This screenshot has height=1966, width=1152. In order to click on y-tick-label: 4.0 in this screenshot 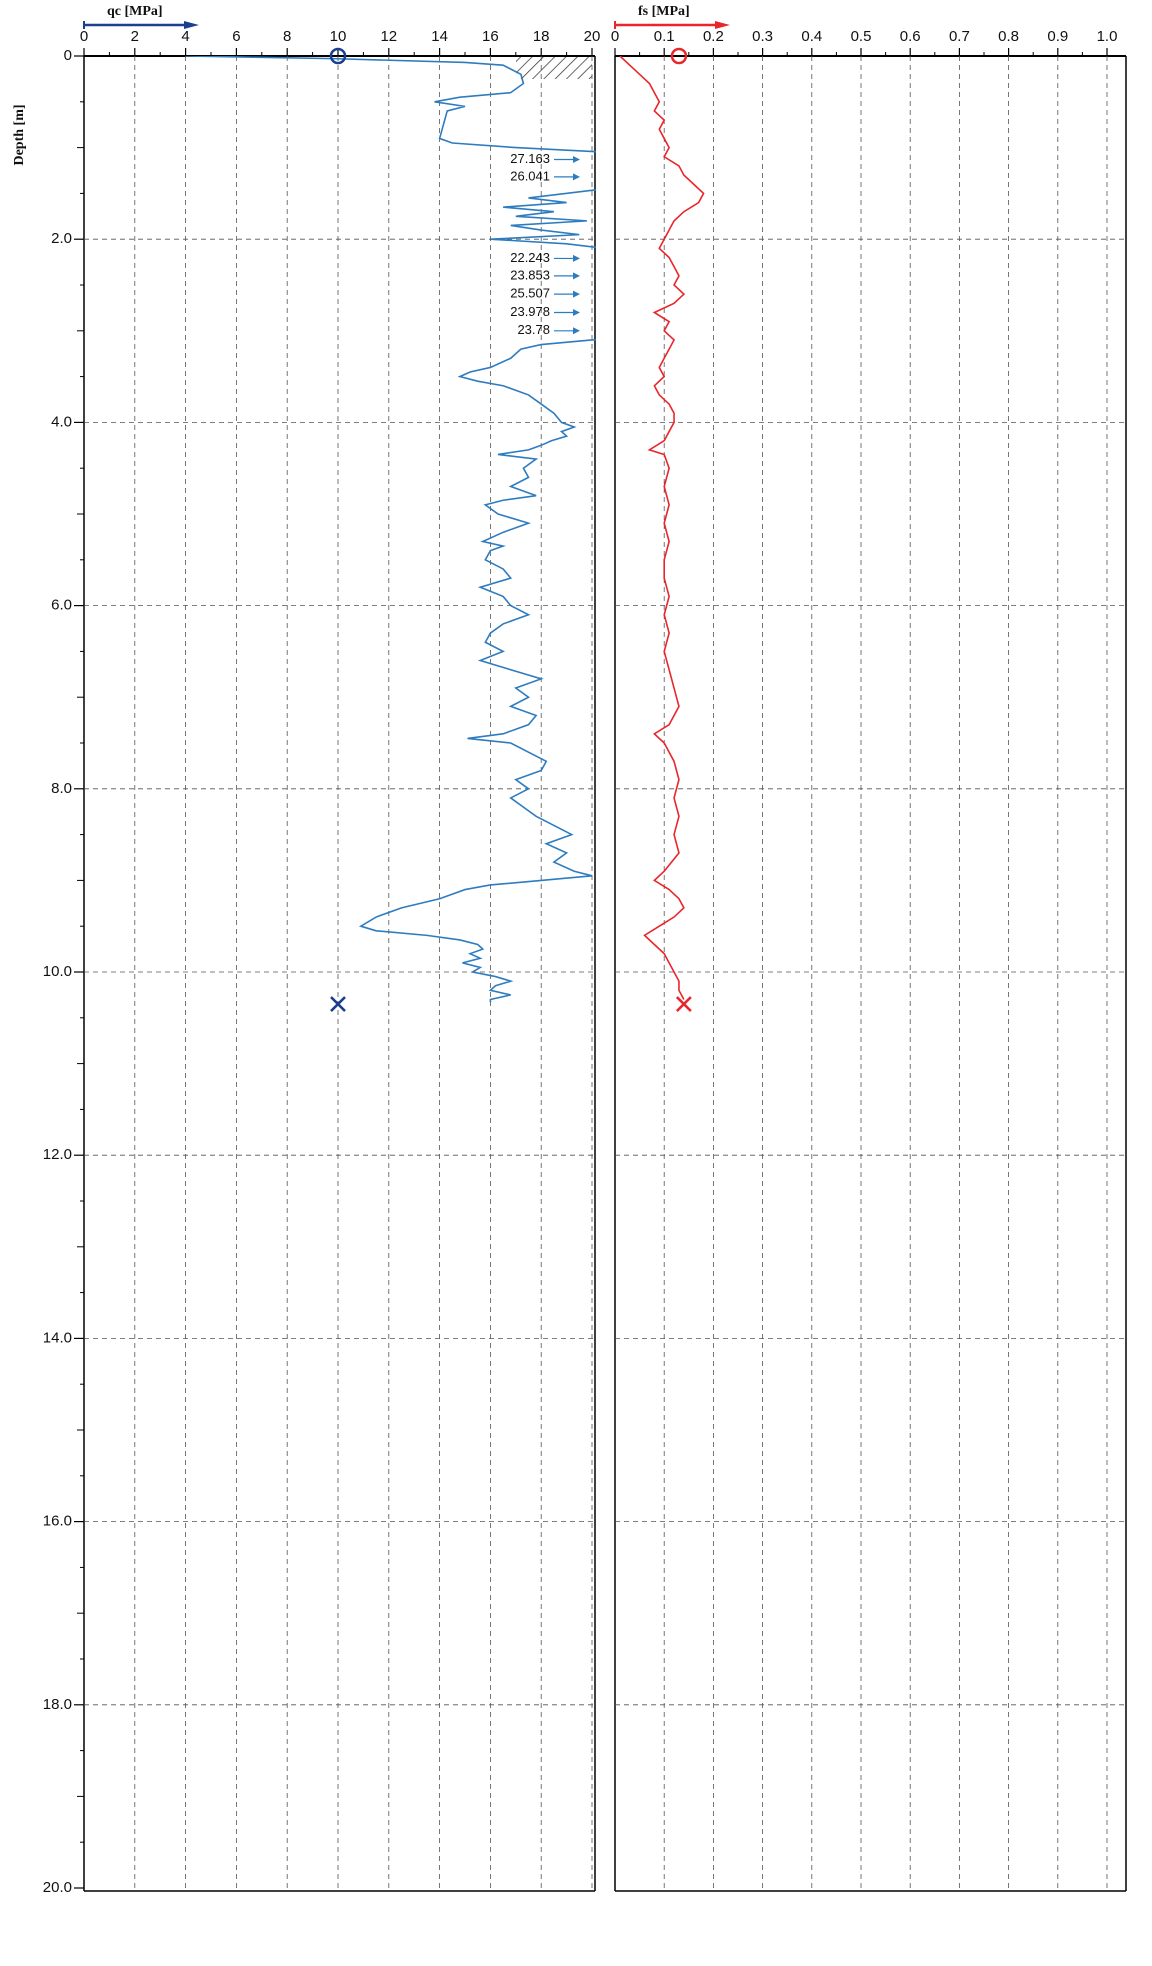, I will do `click(61, 421)`.